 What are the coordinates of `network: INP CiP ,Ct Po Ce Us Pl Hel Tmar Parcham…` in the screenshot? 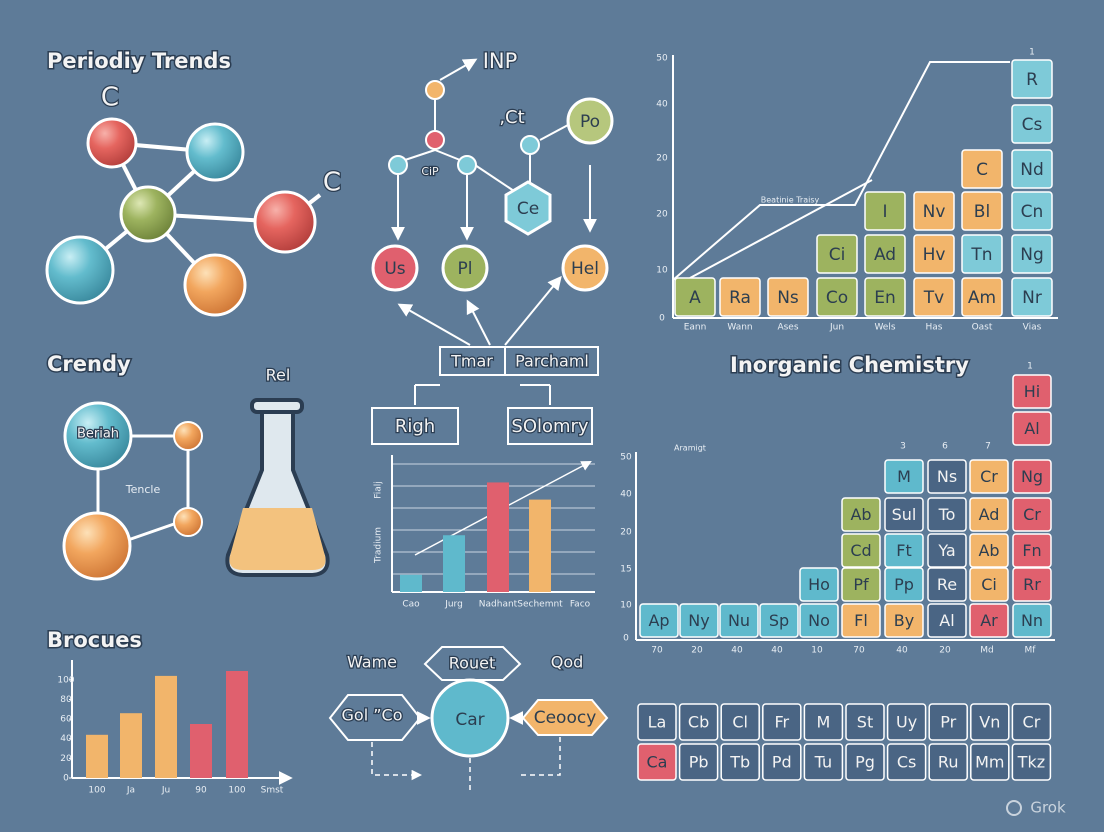 It's located at (492, 246).